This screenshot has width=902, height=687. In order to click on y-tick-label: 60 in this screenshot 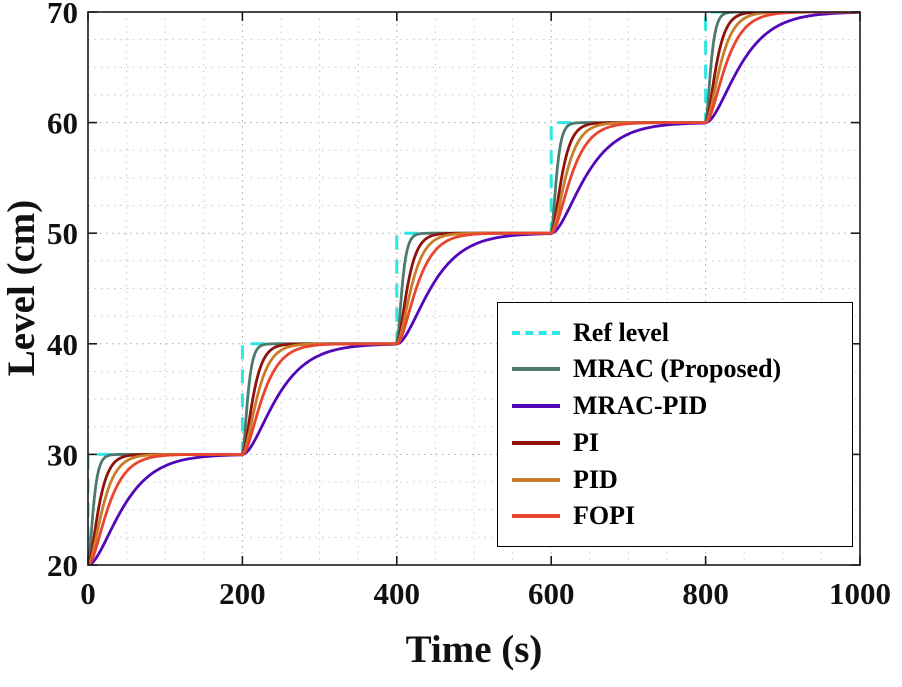, I will do `click(62, 123)`.